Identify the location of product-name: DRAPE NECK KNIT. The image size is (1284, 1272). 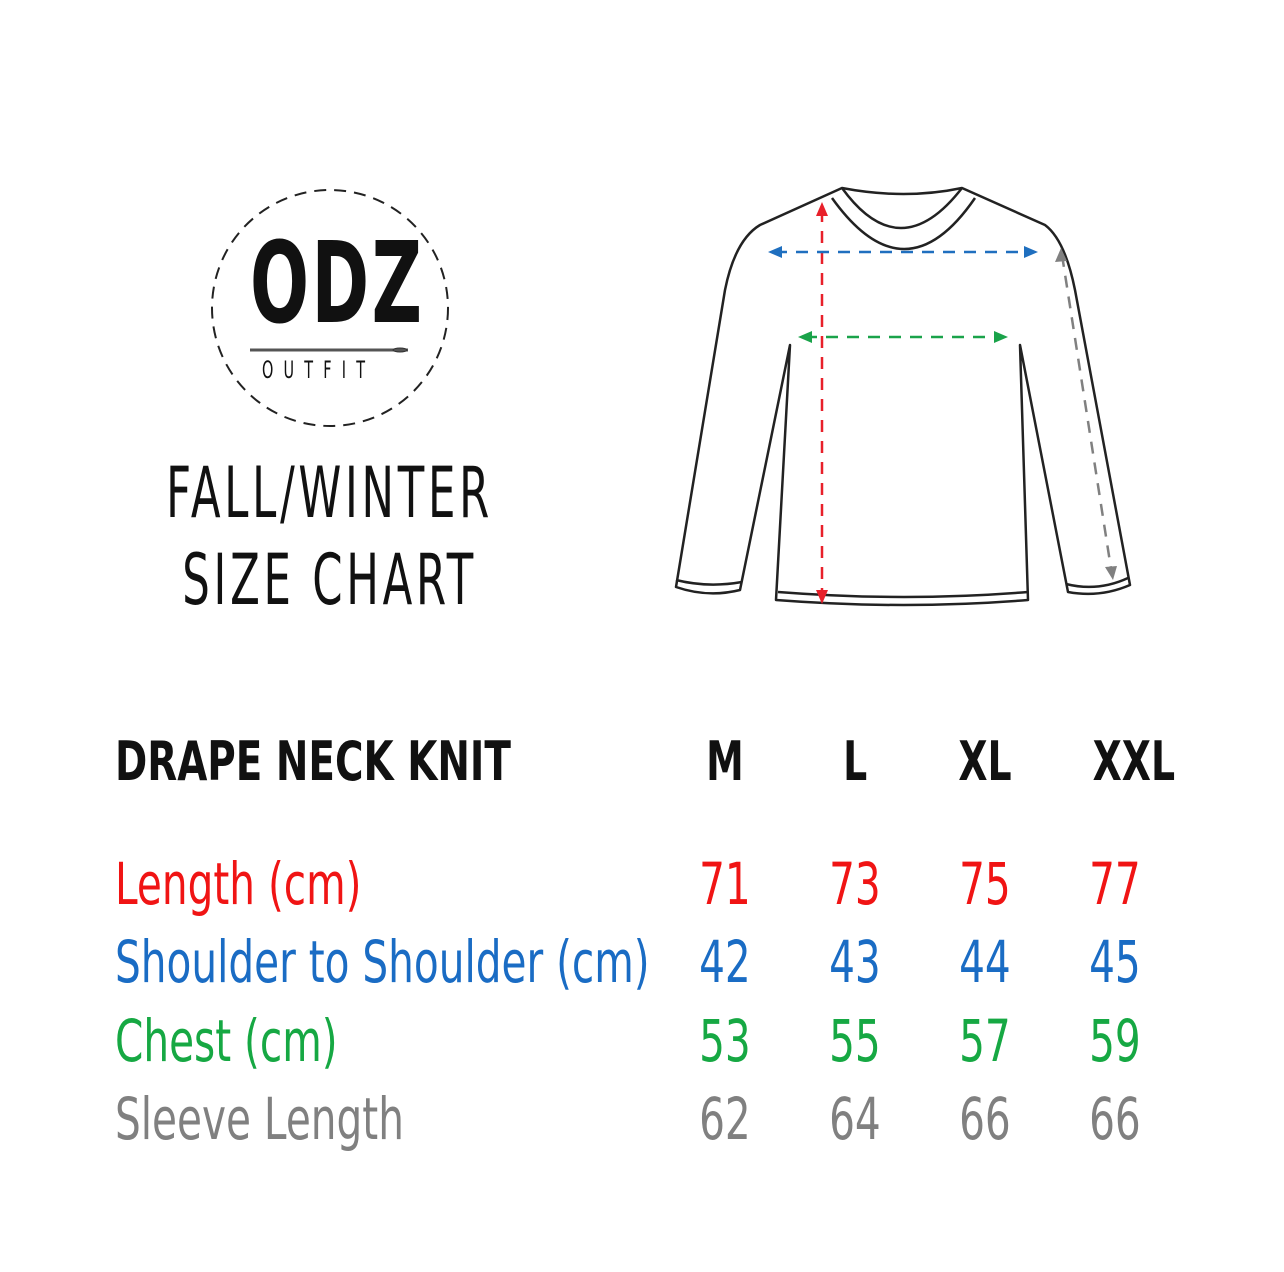
(313, 761).